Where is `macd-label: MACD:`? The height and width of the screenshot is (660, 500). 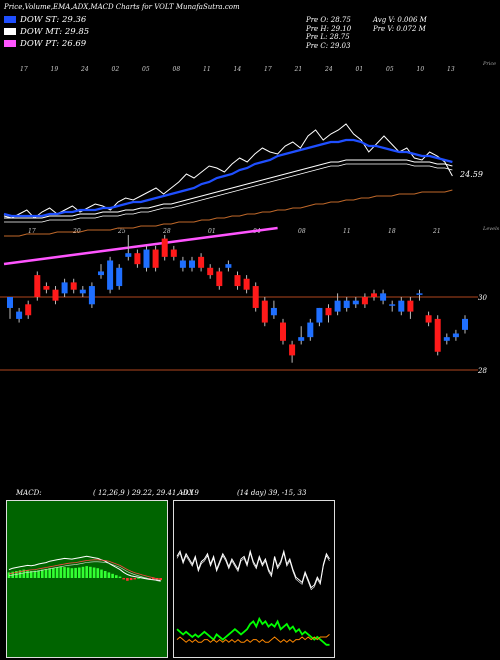 macd-label: MACD: is located at coordinates (29, 493).